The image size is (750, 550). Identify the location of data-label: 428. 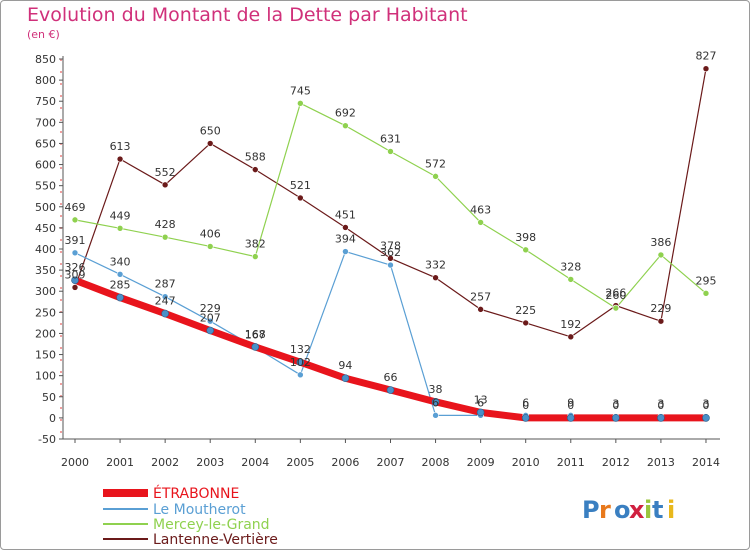
(165, 224).